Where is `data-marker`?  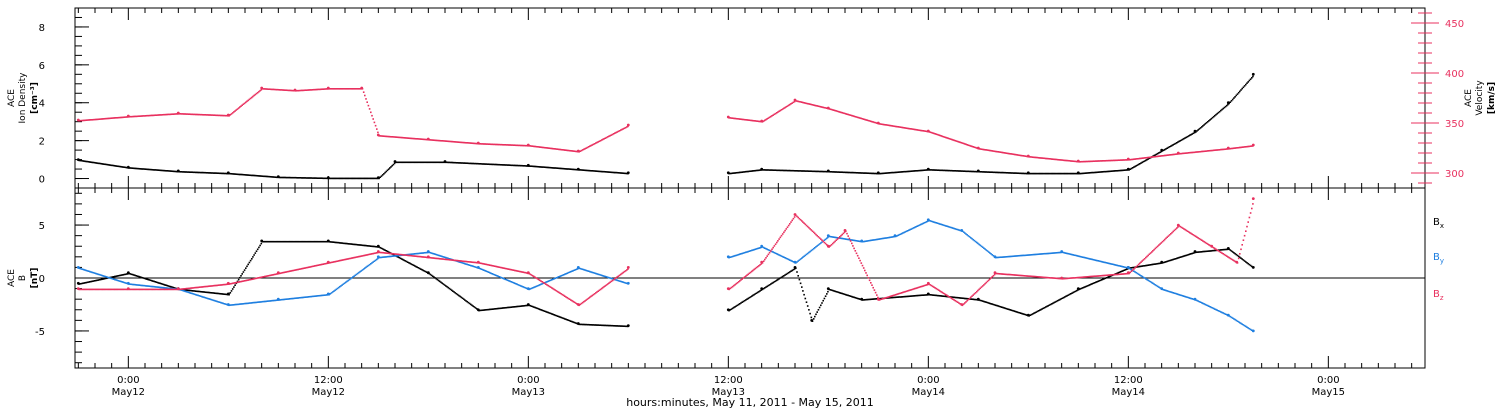 data-marker is located at coordinates (1028, 156).